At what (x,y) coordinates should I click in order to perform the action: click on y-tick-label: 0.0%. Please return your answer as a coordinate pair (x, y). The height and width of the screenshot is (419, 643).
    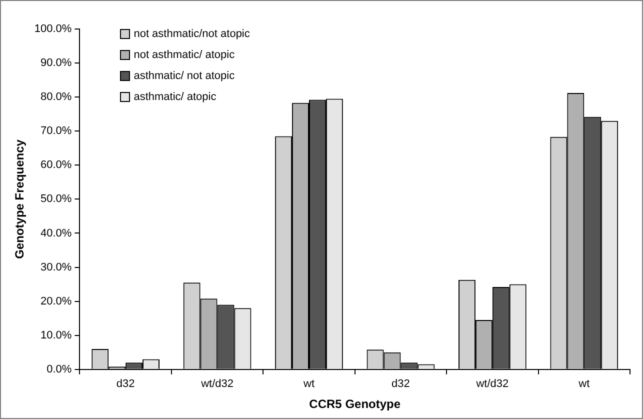
    Looking at the image, I should click on (59, 369).